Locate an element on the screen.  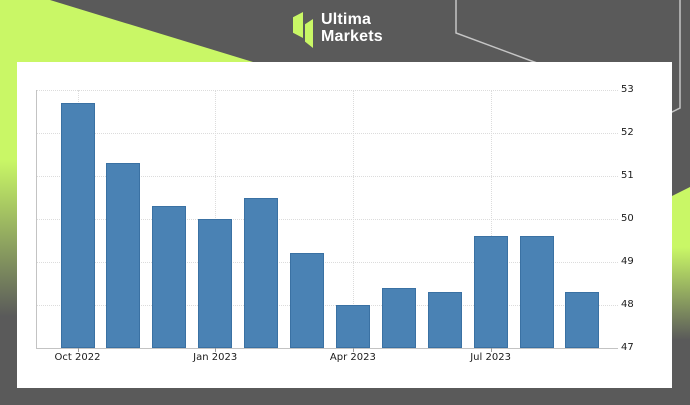
y-axis-label-48: 48 is located at coordinates (627, 304).